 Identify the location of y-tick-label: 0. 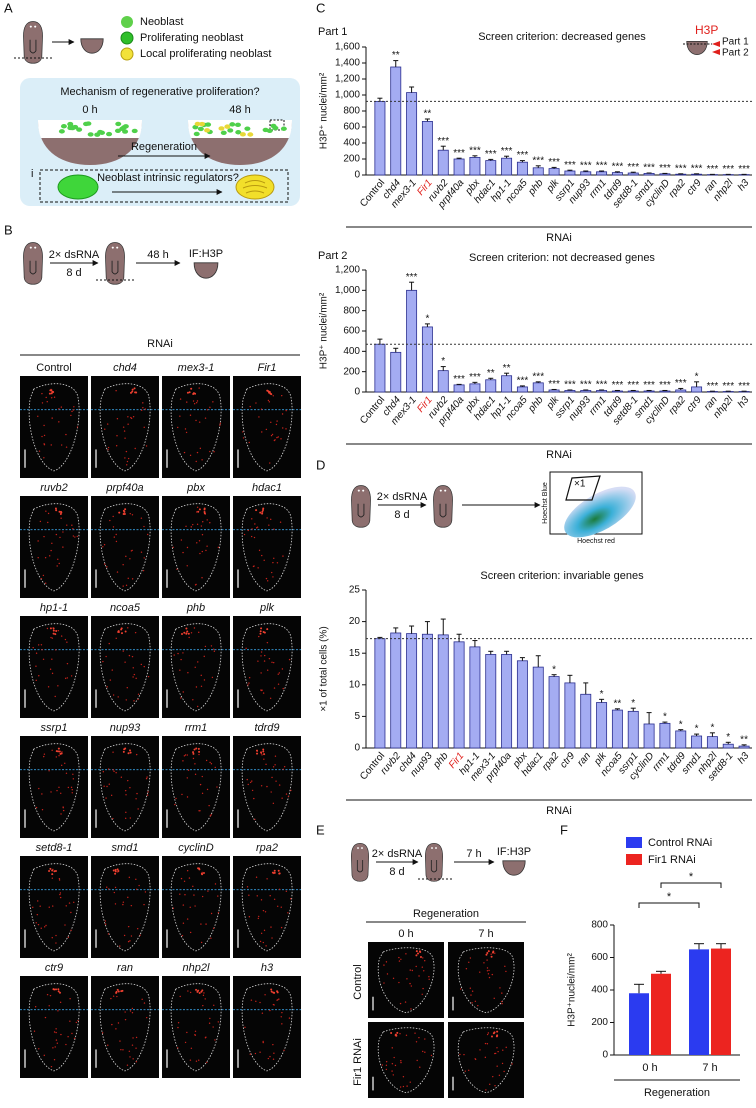
(357, 392).